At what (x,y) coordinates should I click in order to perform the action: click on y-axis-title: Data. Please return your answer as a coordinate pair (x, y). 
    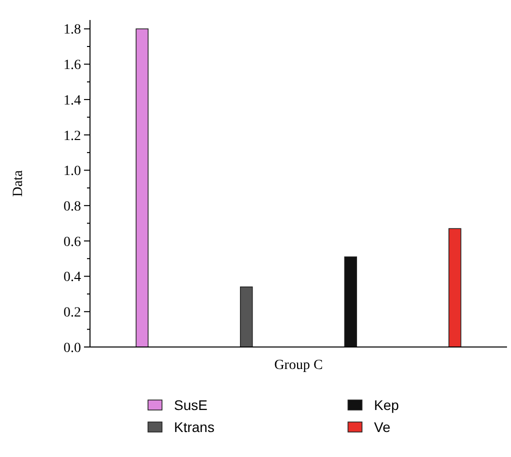
    Looking at the image, I should click on (18, 183).